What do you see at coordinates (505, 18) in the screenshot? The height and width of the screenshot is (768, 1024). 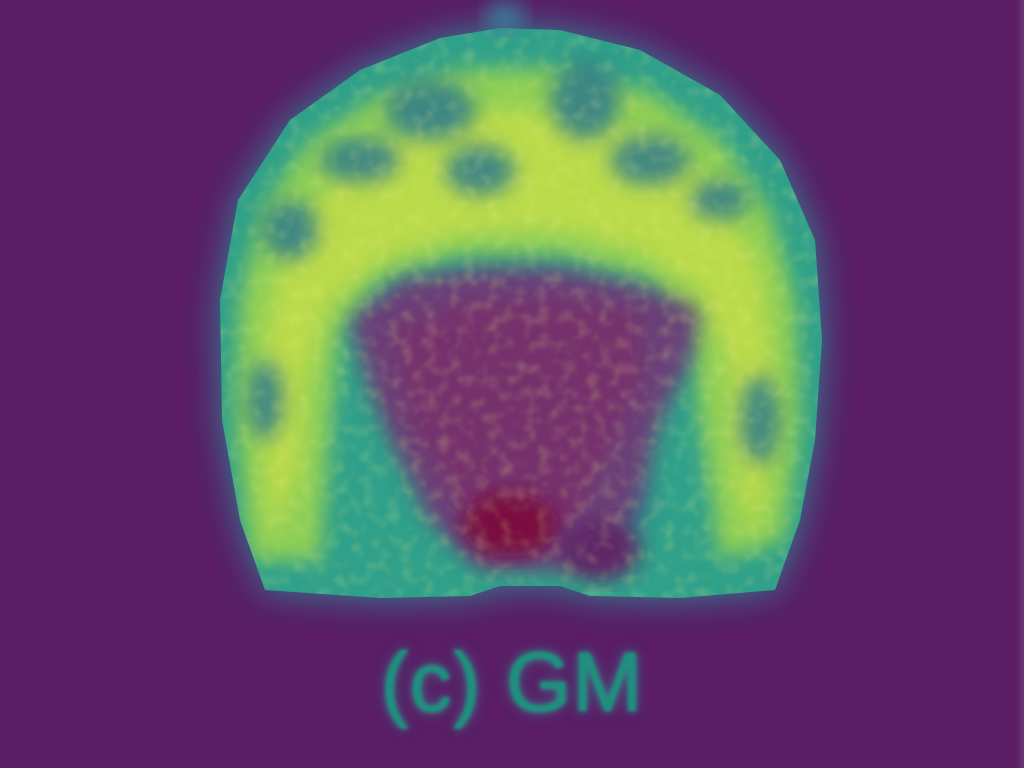 I see `top-cleft` at bounding box center [505, 18].